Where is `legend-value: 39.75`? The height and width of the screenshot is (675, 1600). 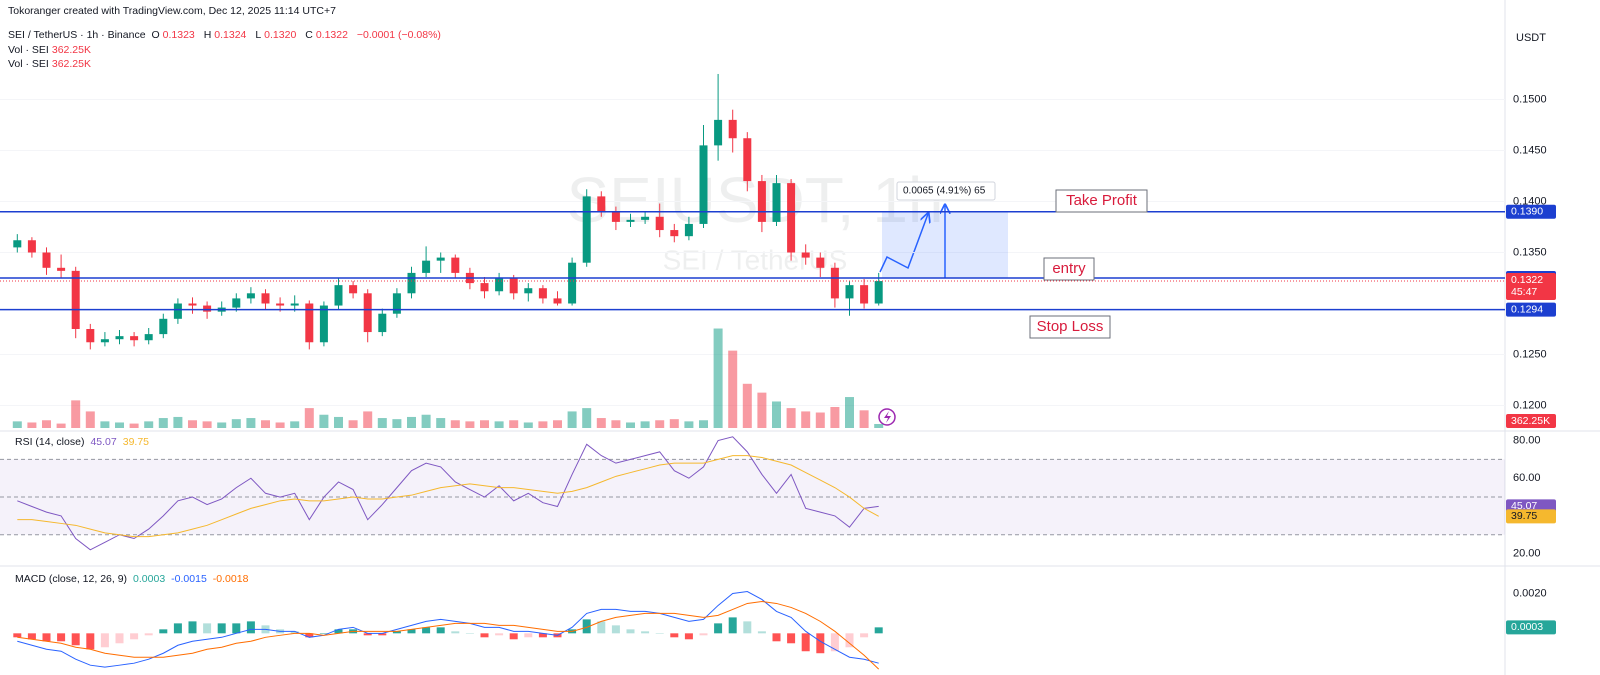
legend-value: 39.75 is located at coordinates (136, 442).